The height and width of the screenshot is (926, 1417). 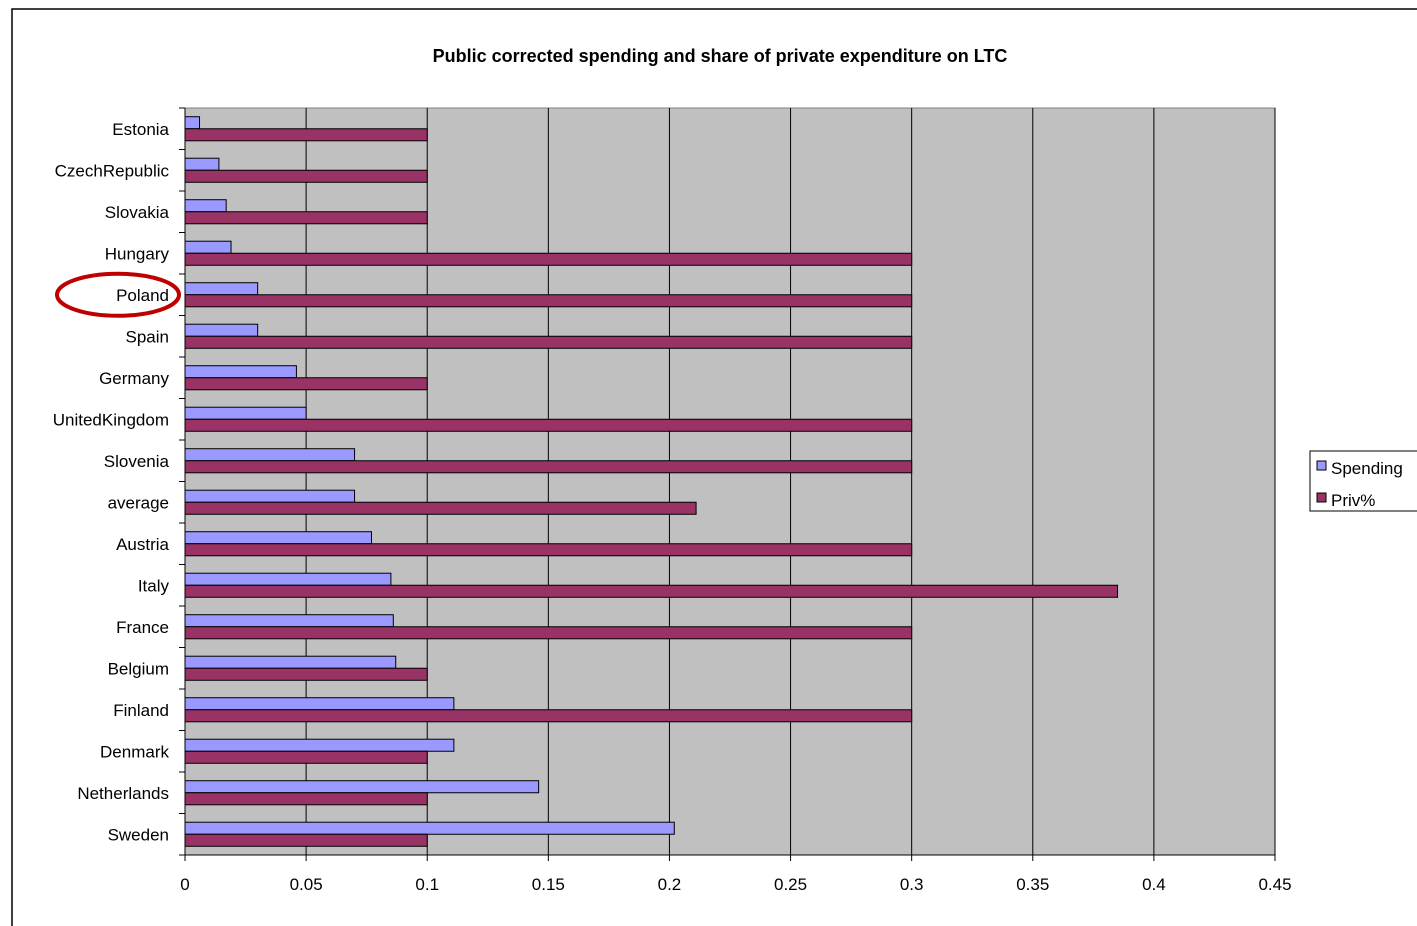 I want to click on bar-priv-slovenia, so click(x=548, y=467).